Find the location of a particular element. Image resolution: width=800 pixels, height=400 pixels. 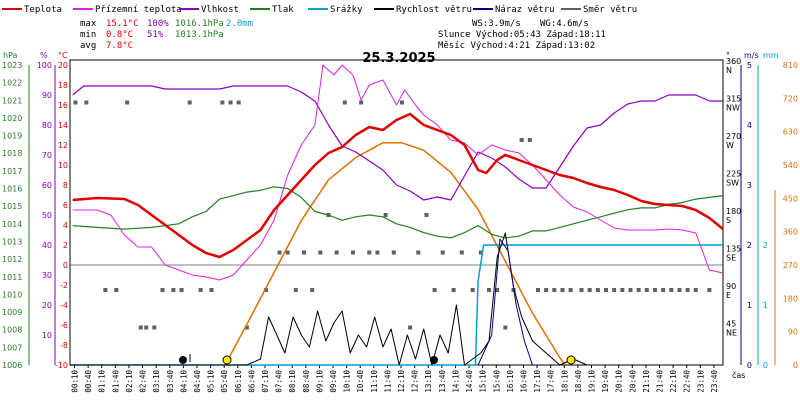

x-tick-label: 07:40 is located at coordinates (279, 381).